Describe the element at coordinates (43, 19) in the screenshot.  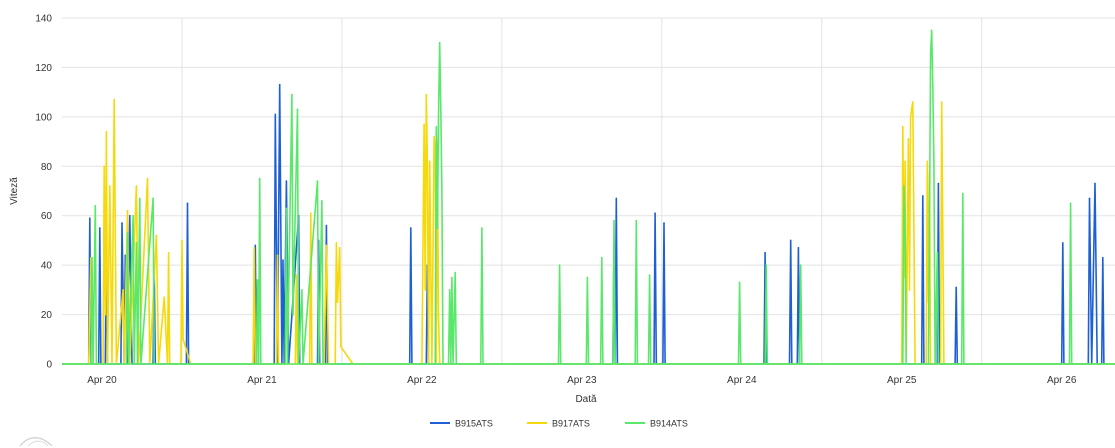
I see `y-tick-label: 140` at that location.